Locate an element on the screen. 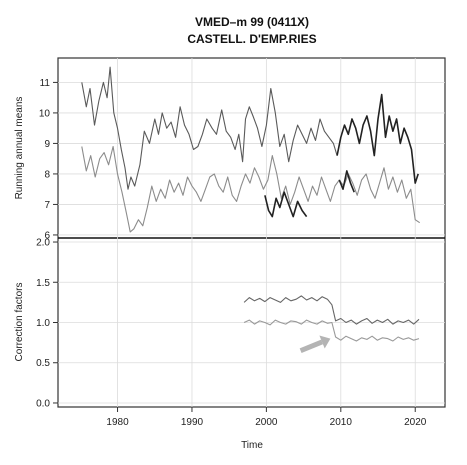  x-axis: 1980 1990 2000 2010 2020 is located at coordinates (266, 417).